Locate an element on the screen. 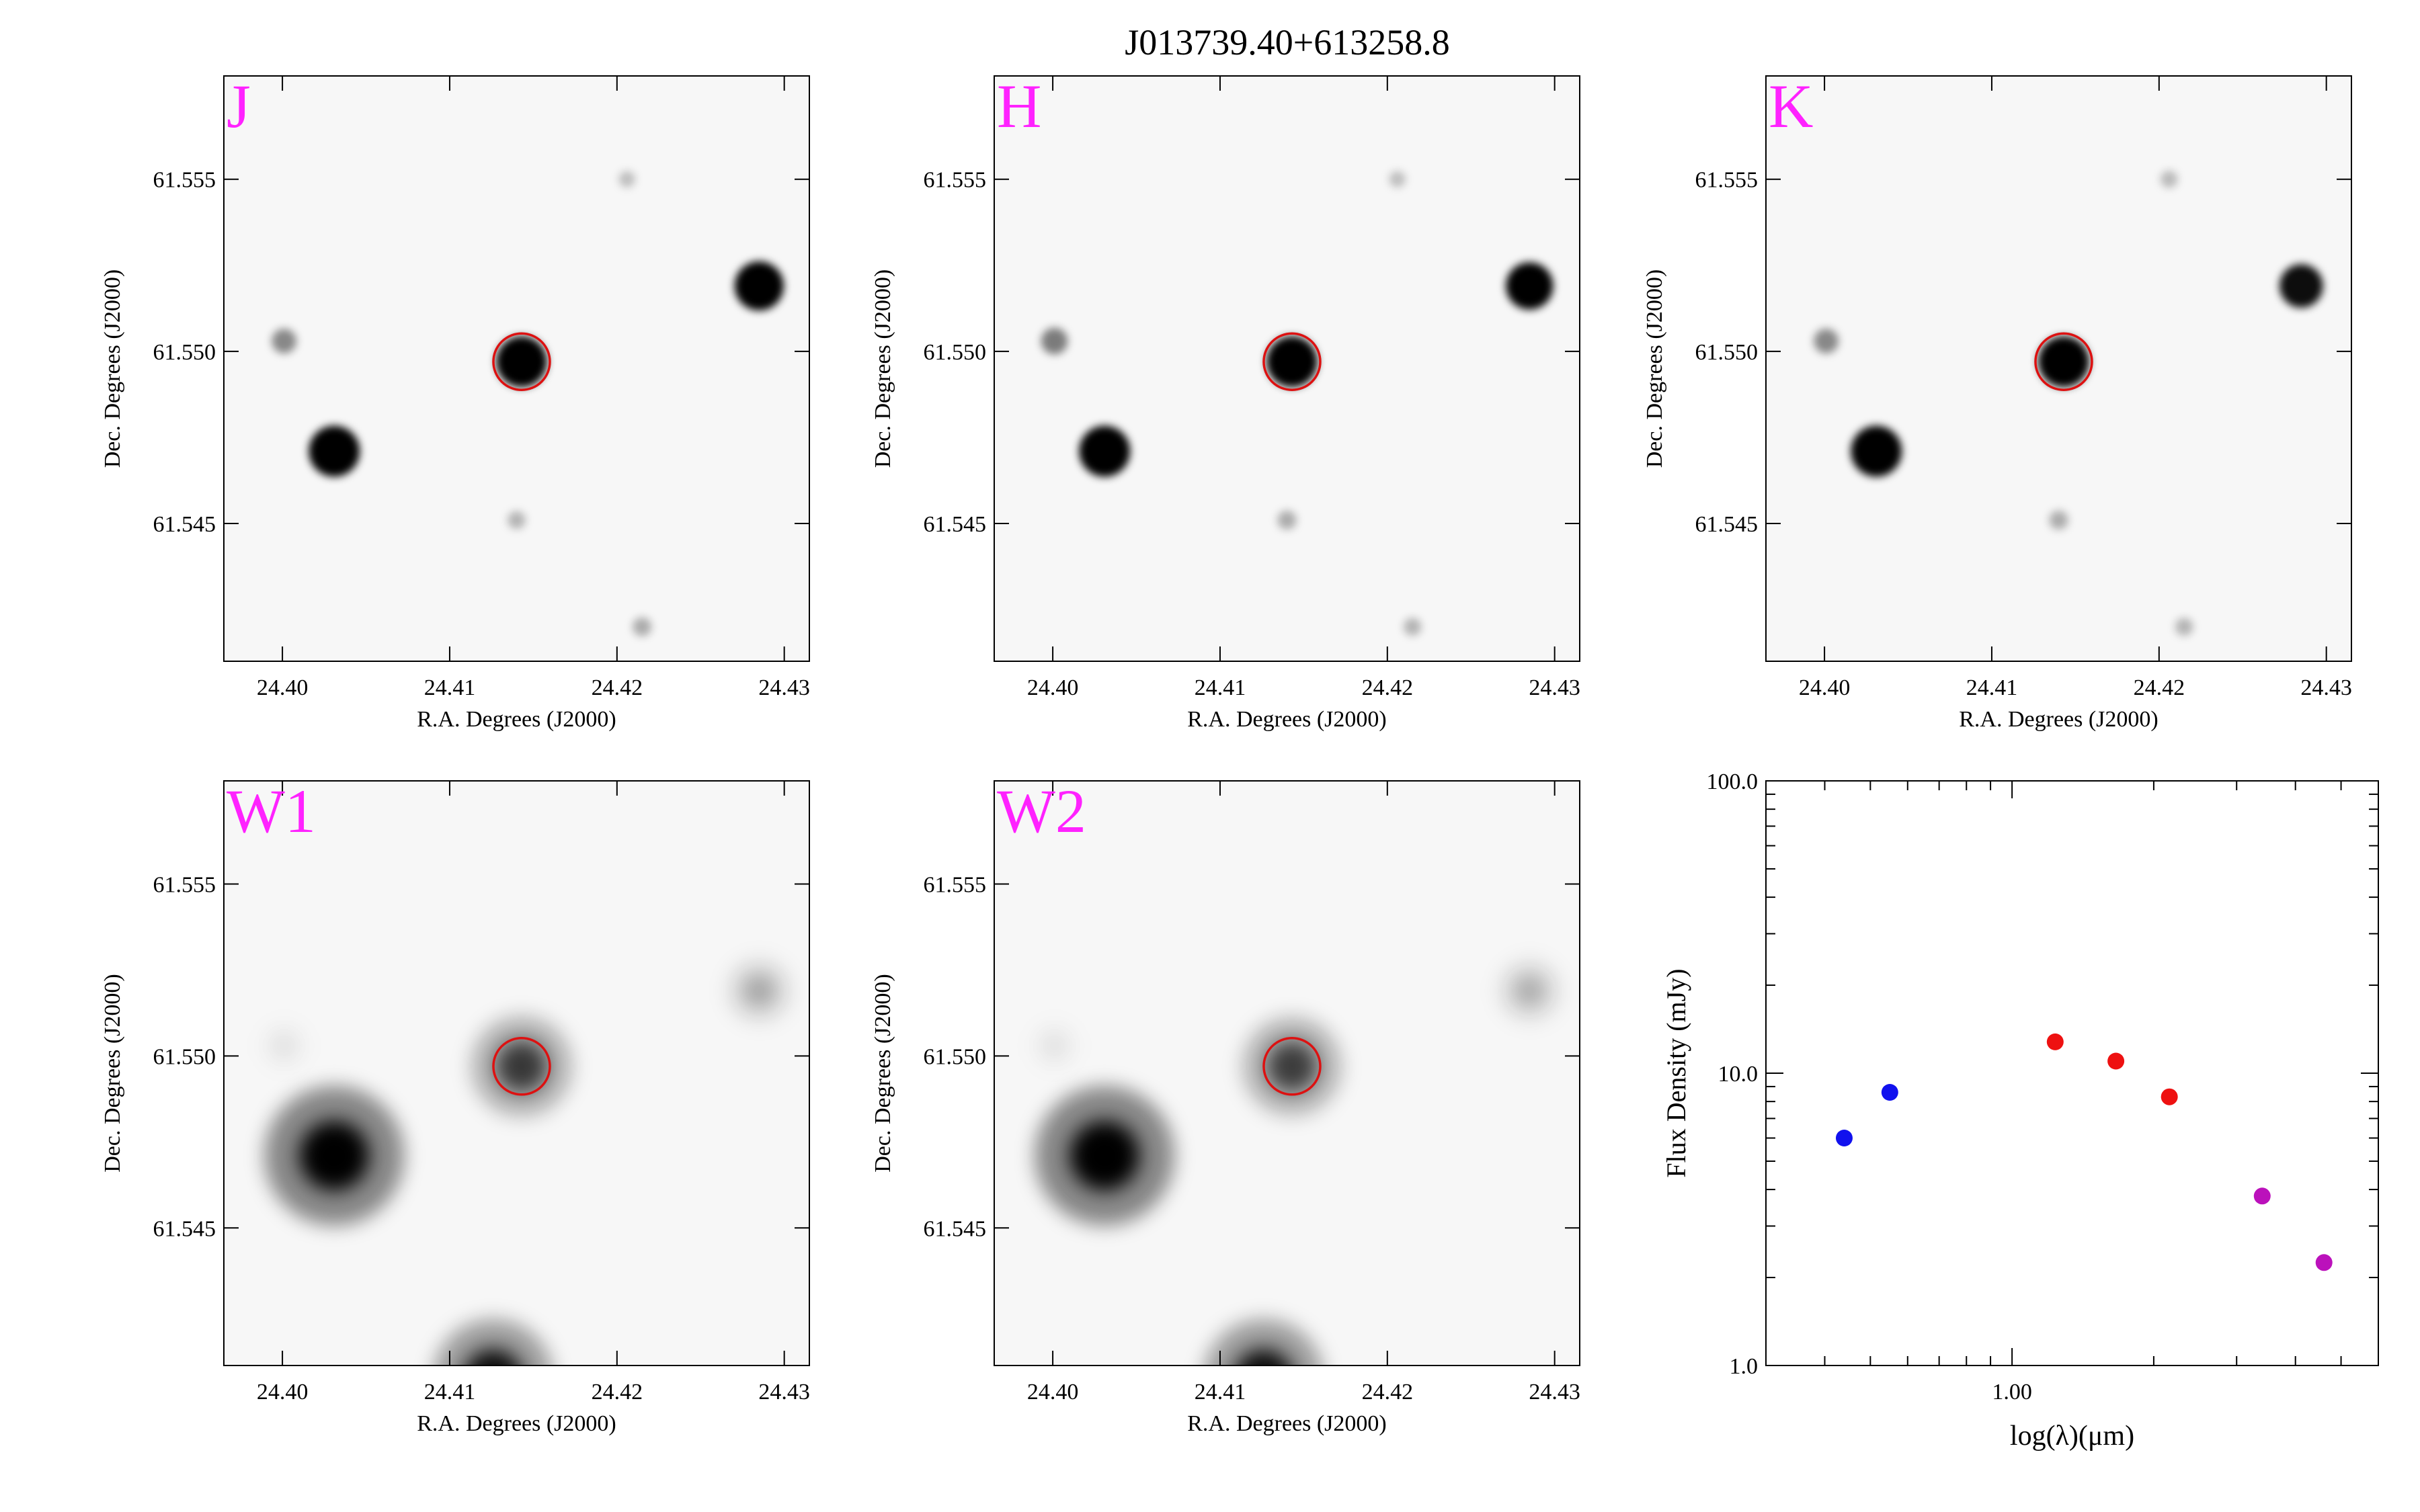  y-tick-label: 10.0 is located at coordinates (1738, 1075).